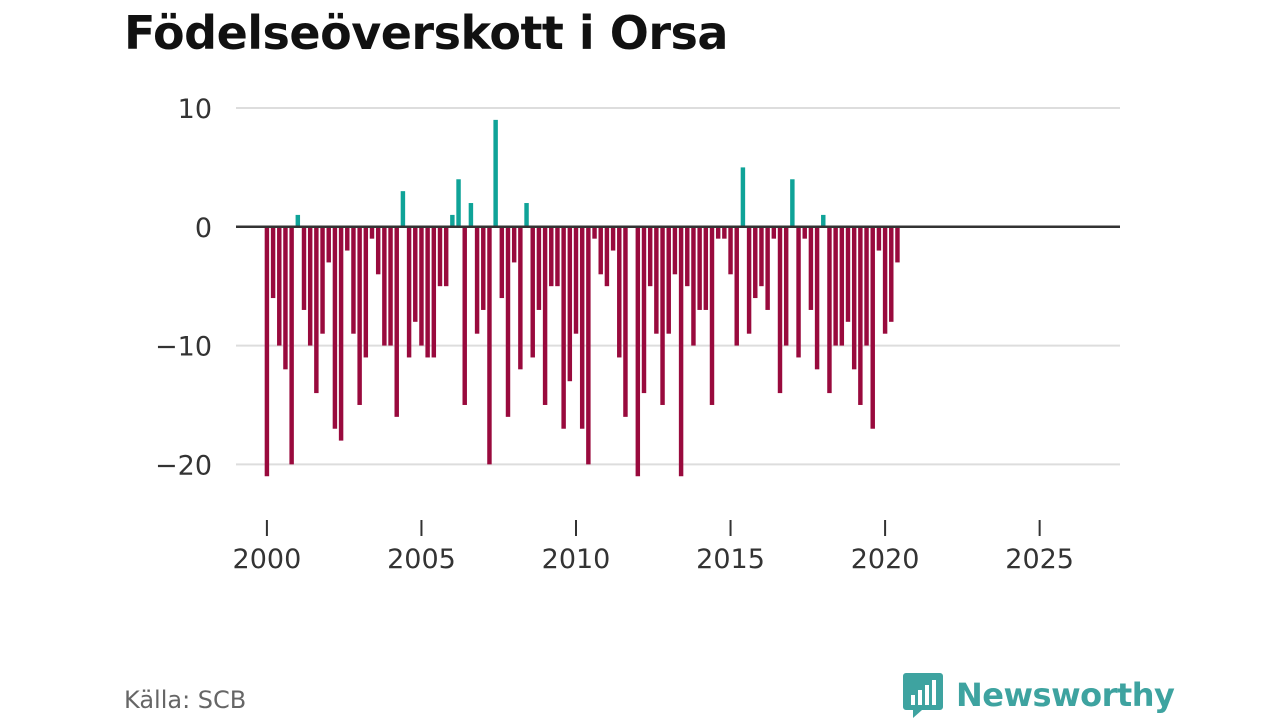 Image resolution: width=1280 pixels, height=720 pixels. I want to click on x-tick-label: 2025, so click(1039, 559).